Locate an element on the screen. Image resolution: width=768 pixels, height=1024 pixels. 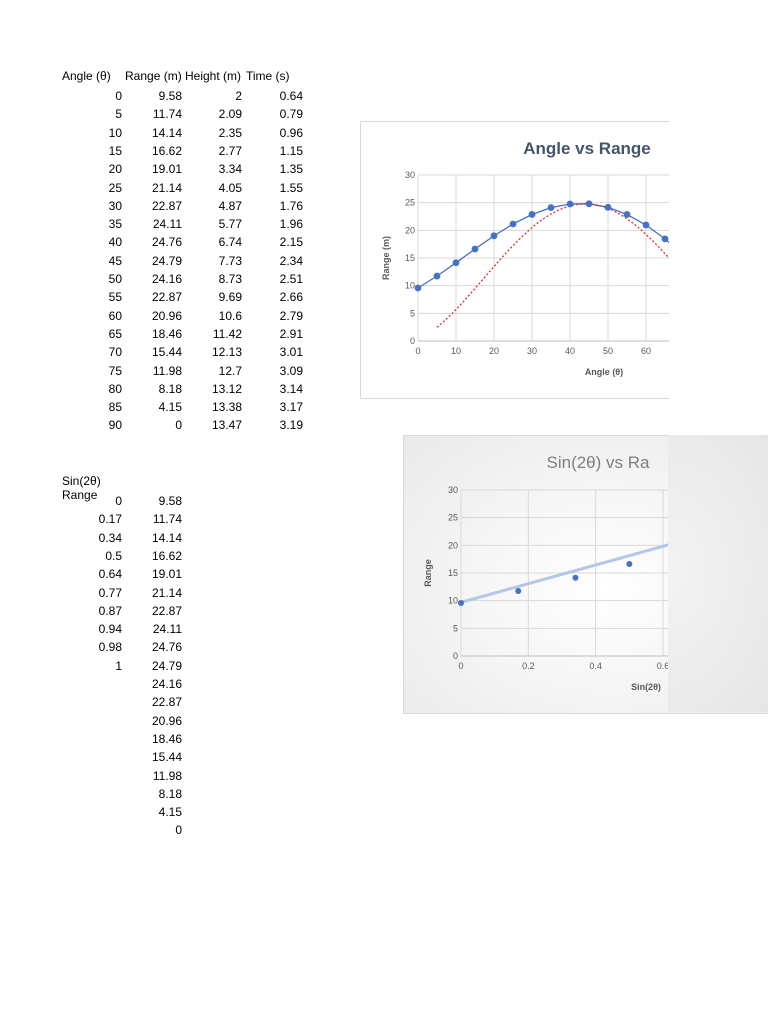
table1-cell: 19.01 is located at coordinates (166, 169).